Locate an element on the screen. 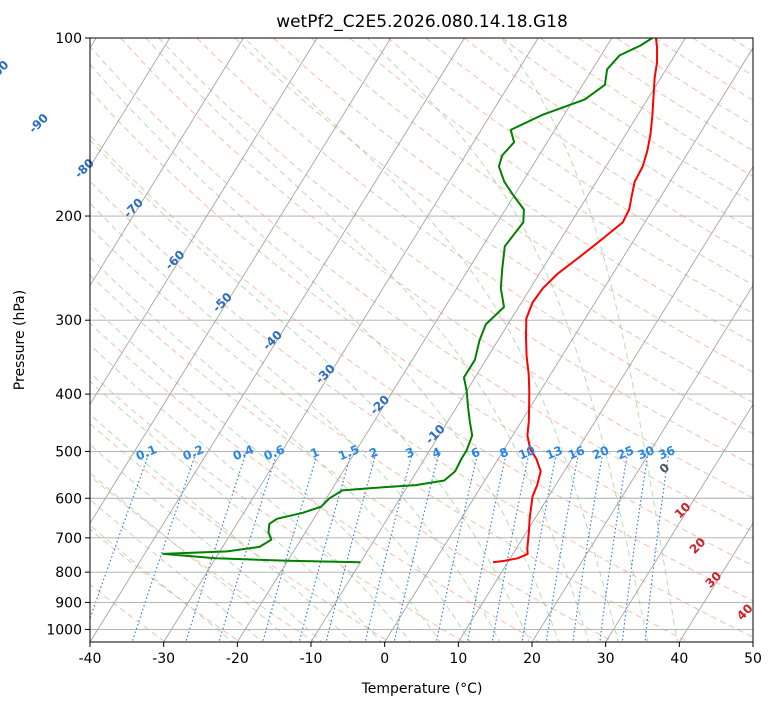 This screenshot has width=775, height=708. y-tick-label: 900 is located at coordinates (68, 603).